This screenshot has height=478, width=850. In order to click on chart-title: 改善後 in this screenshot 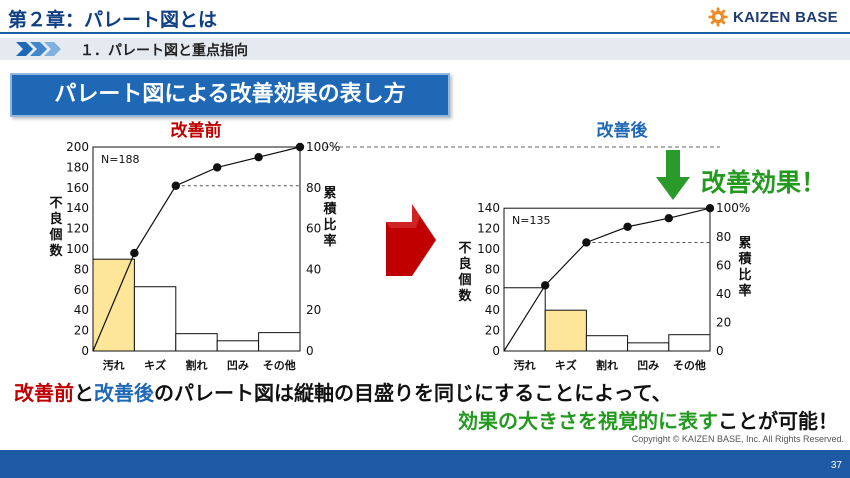, I will do `click(623, 130)`.